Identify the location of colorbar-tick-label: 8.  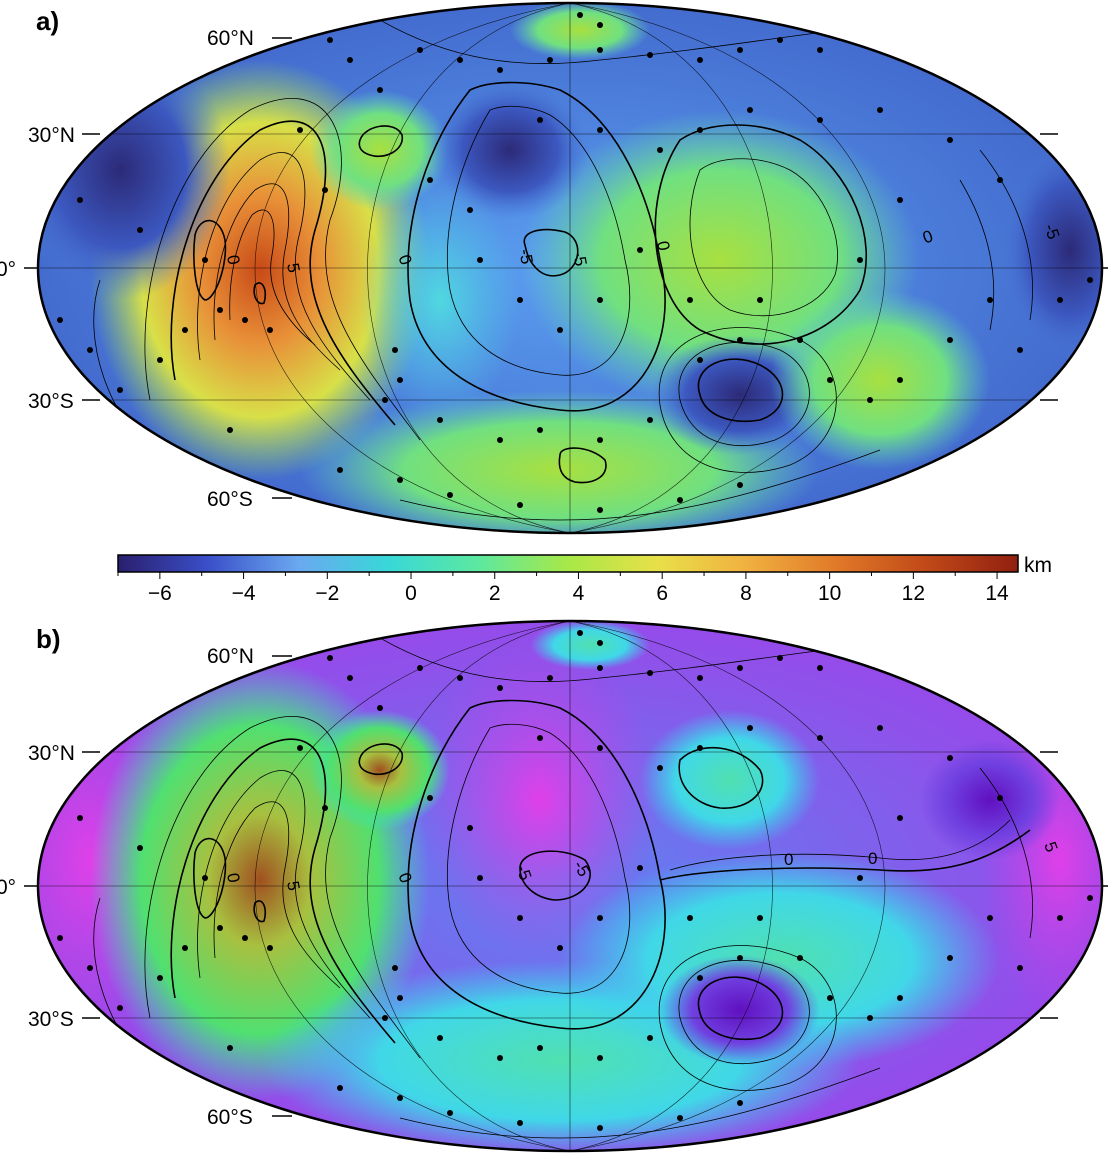
(746, 593).